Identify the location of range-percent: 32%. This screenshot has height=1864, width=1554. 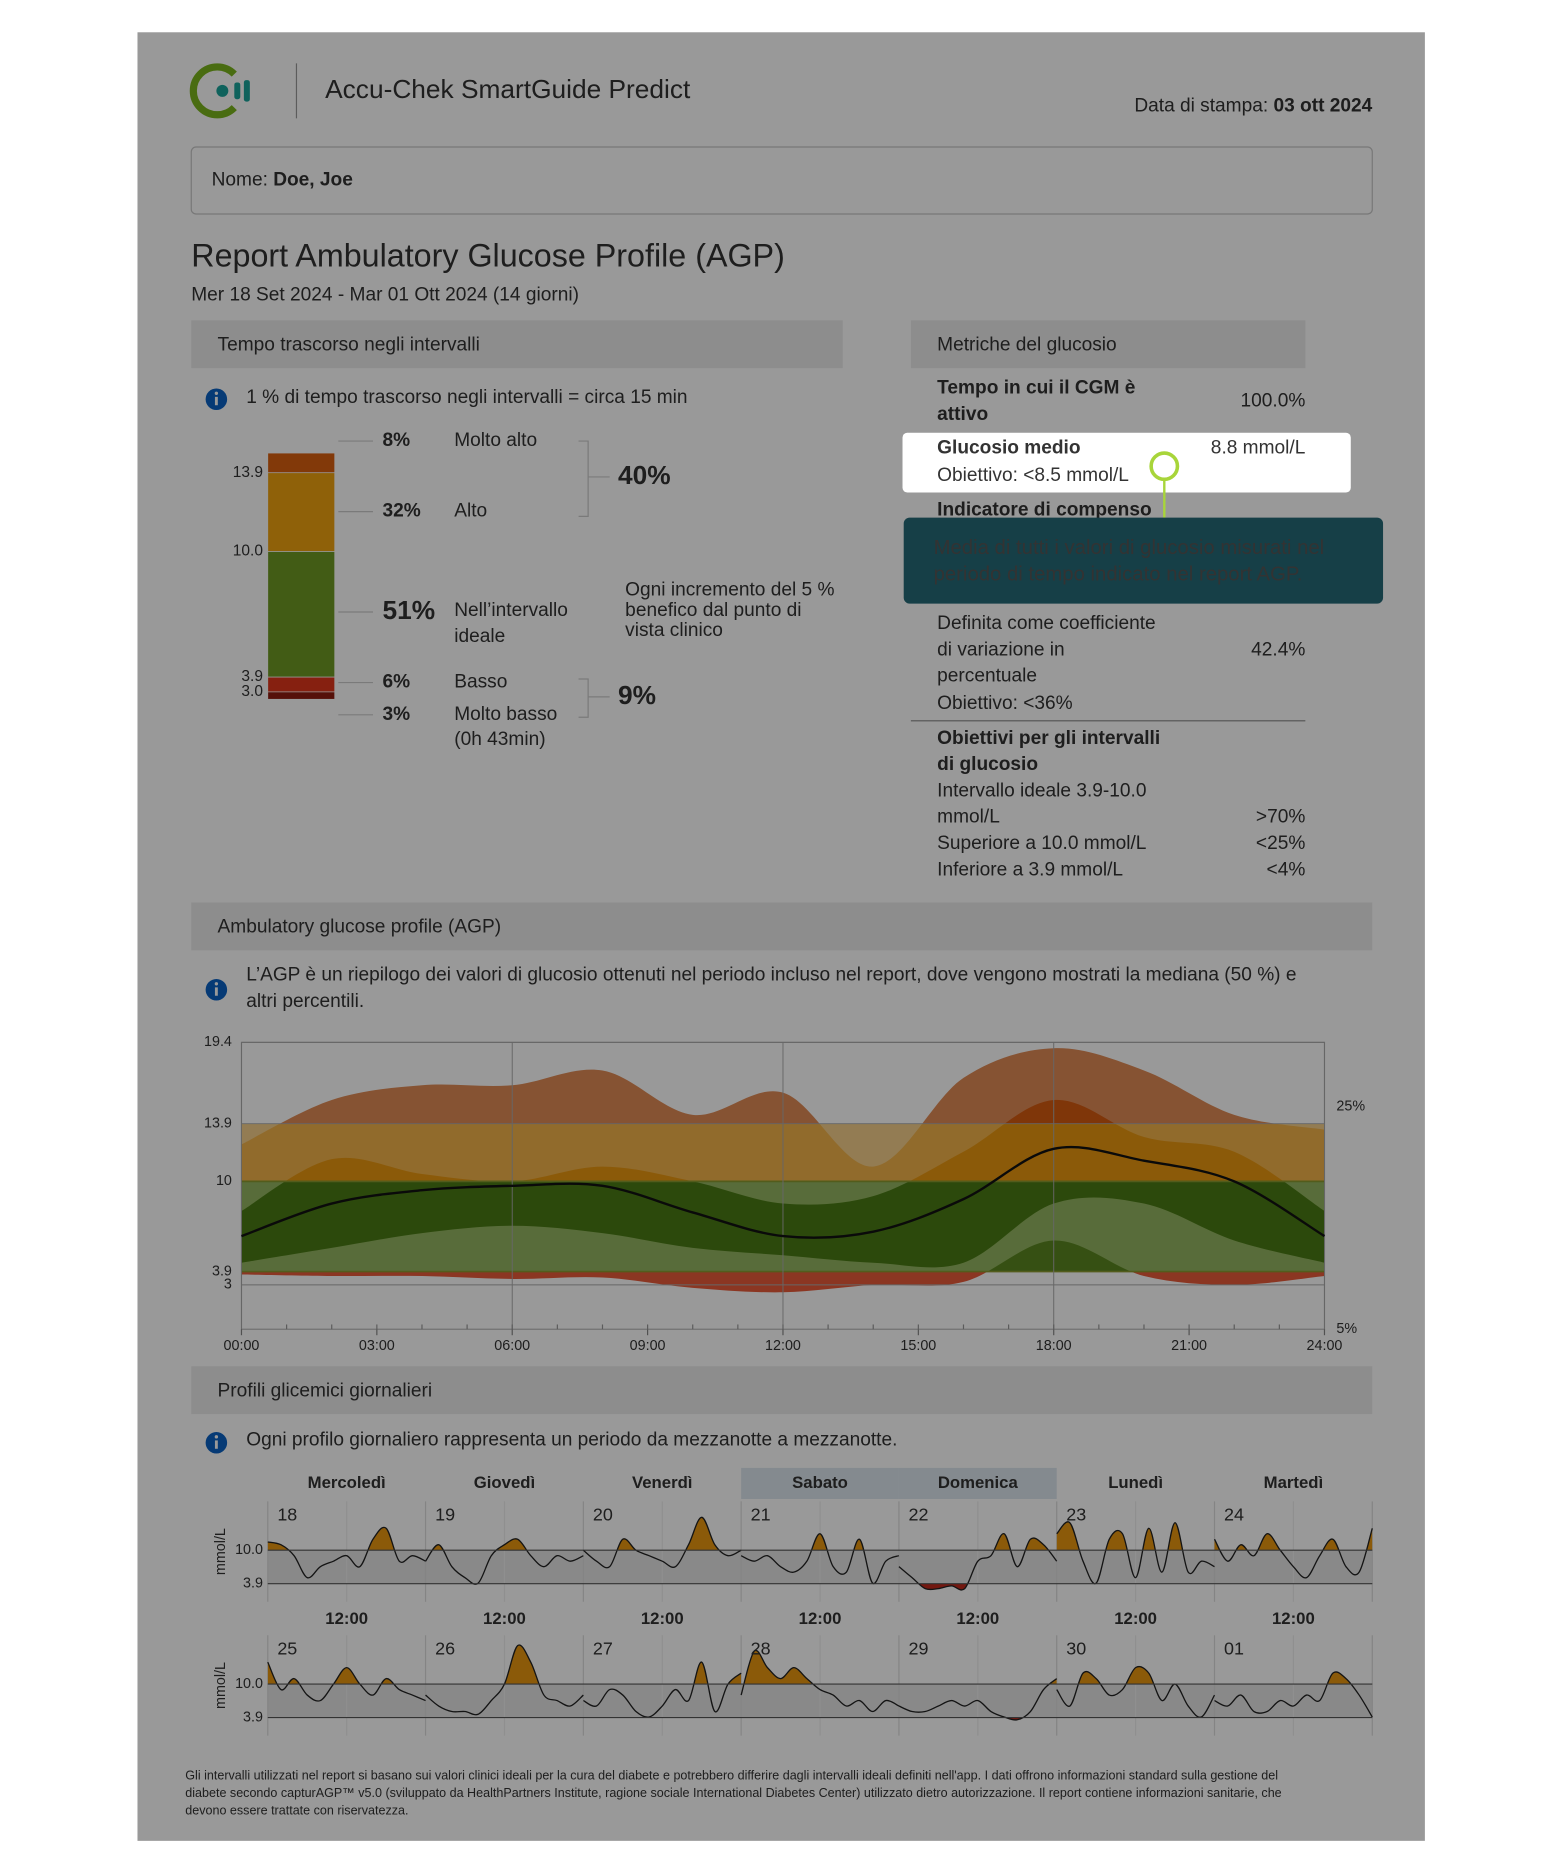
(402, 511).